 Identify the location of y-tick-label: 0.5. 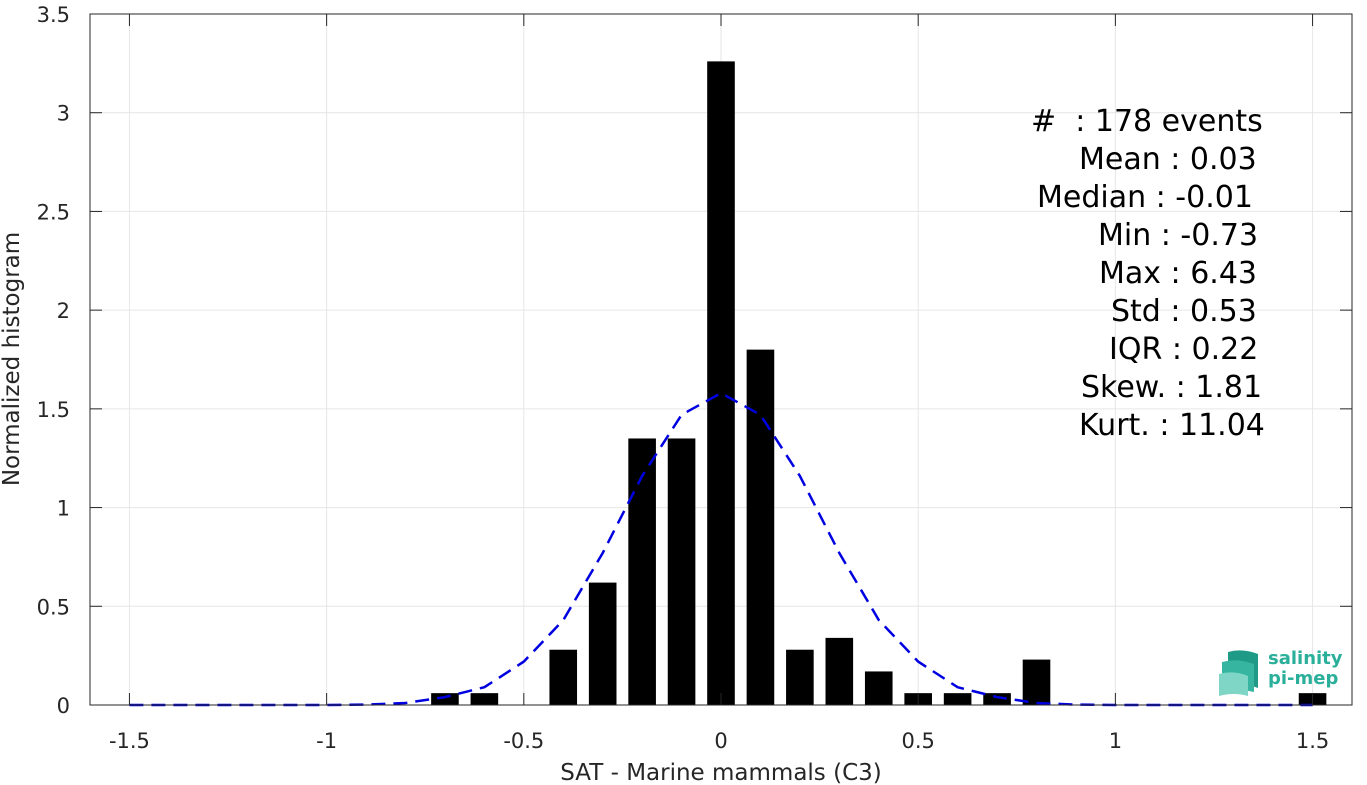
(53, 607).